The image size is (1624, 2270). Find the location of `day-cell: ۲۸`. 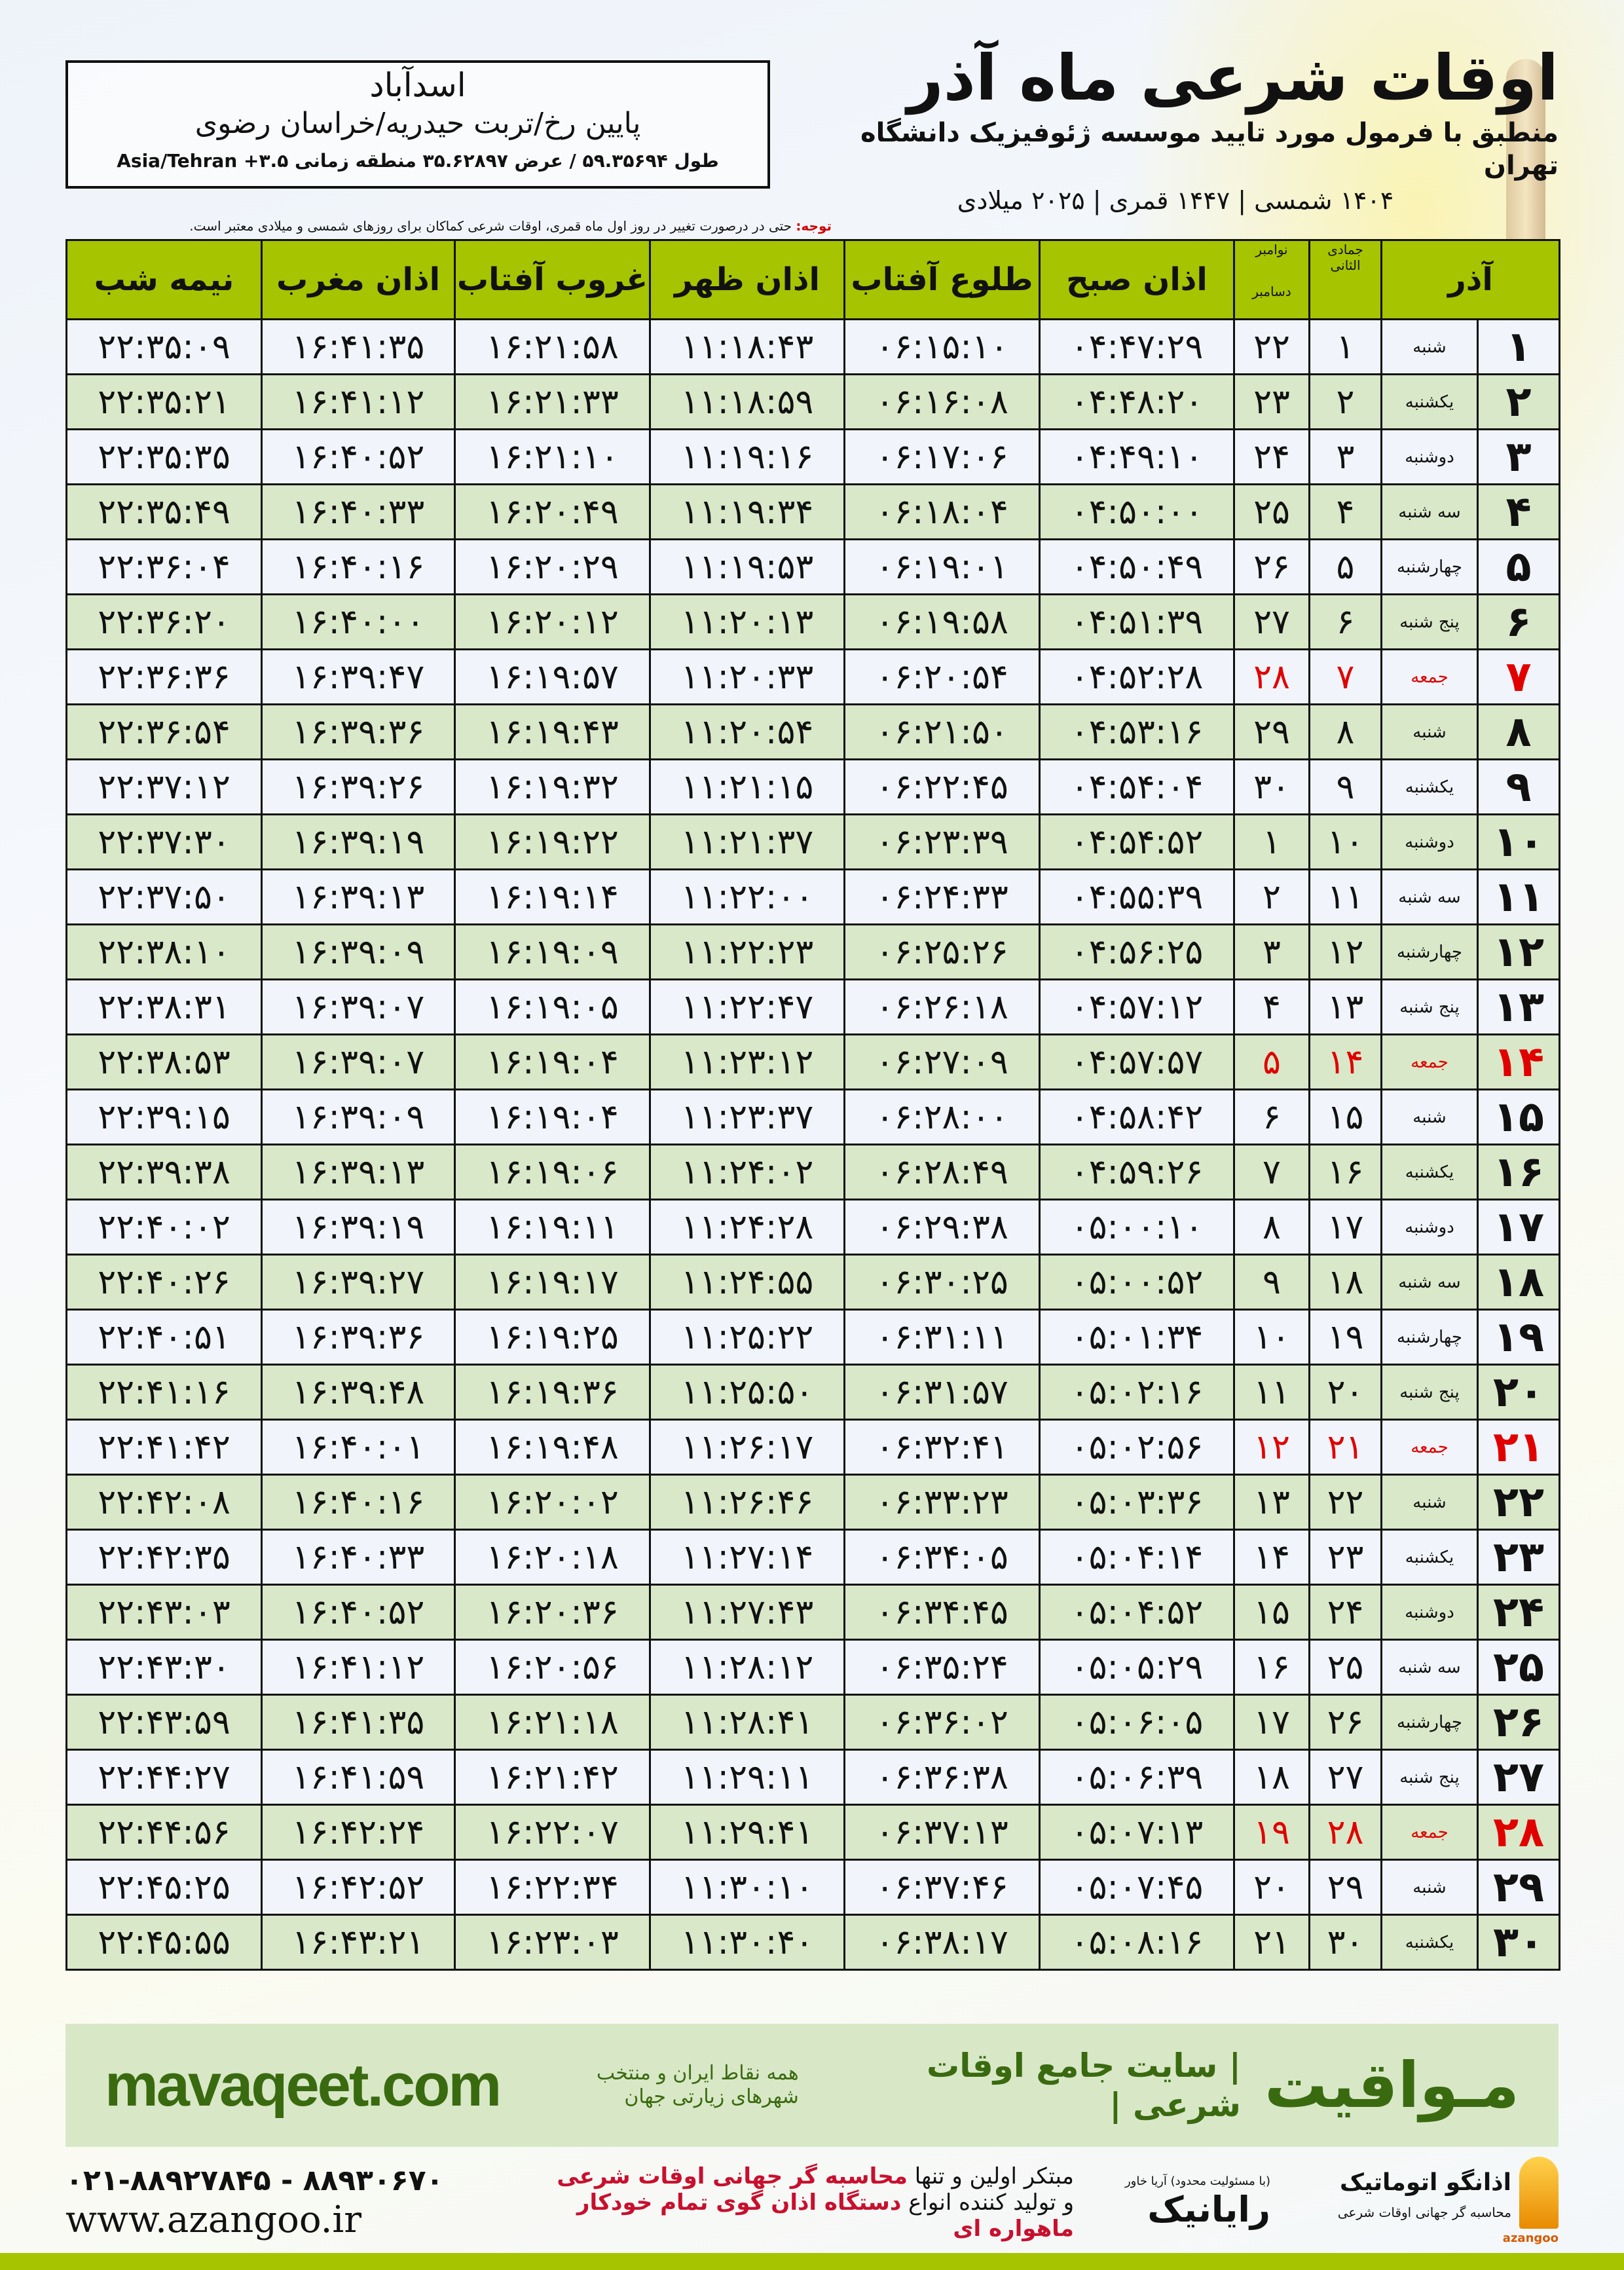

day-cell: ۲۸ is located at coordinates (1518, 1832).